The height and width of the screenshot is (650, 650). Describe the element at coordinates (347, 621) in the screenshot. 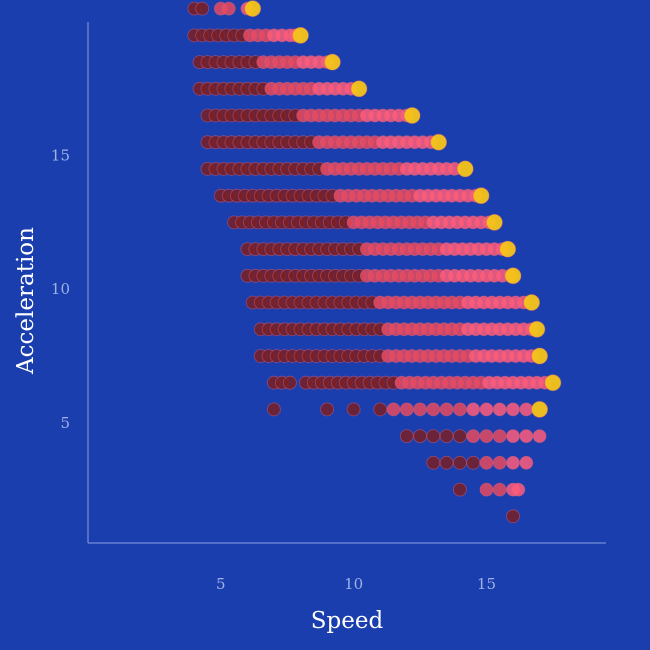

I see `x-axis-title: Speed` at that location.